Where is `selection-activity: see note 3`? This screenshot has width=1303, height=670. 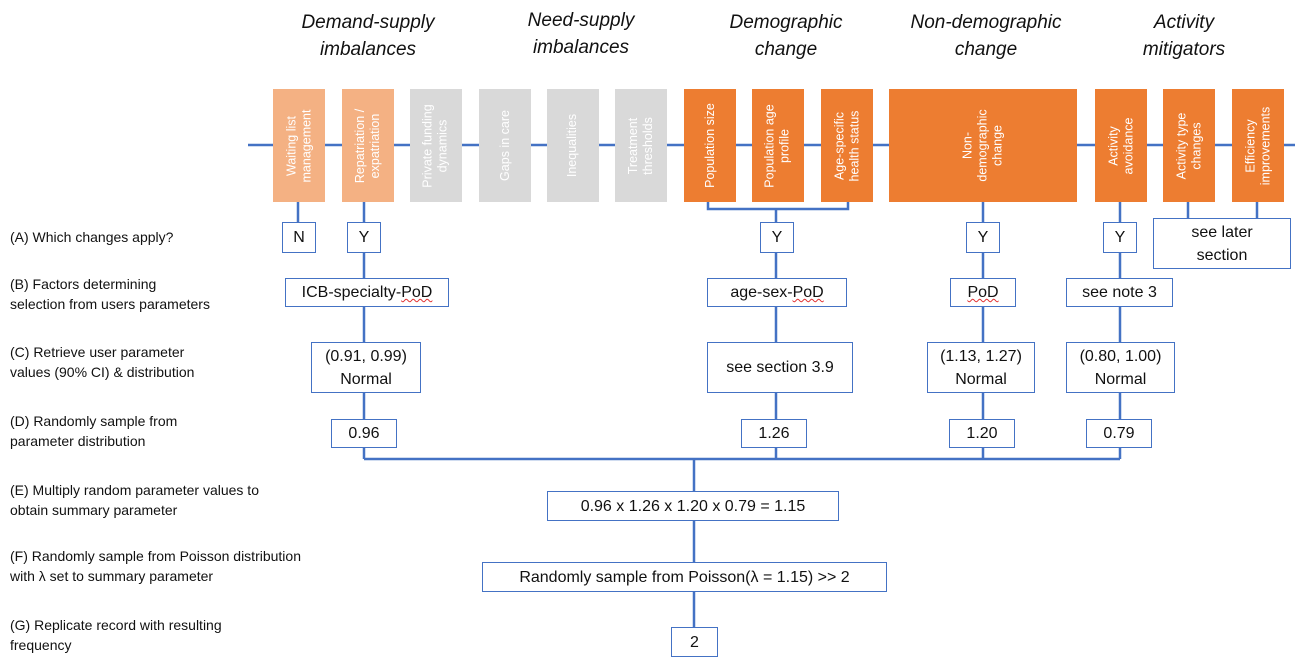
selection-activity: see note 3 is located at coordinates (1119, 292).